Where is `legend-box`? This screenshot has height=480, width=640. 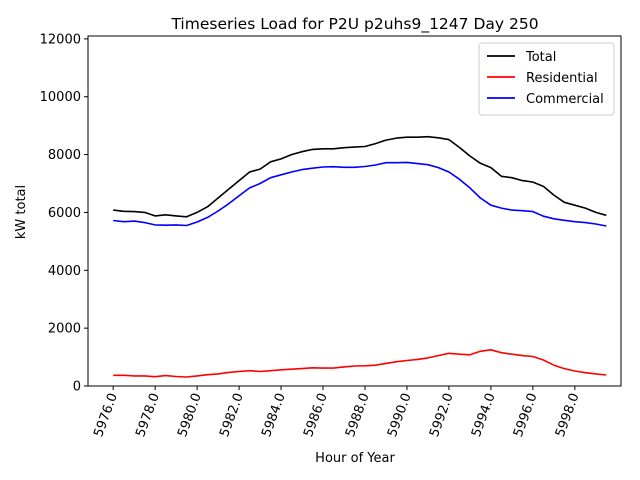 legend-box is located at coordinates (546, 79).